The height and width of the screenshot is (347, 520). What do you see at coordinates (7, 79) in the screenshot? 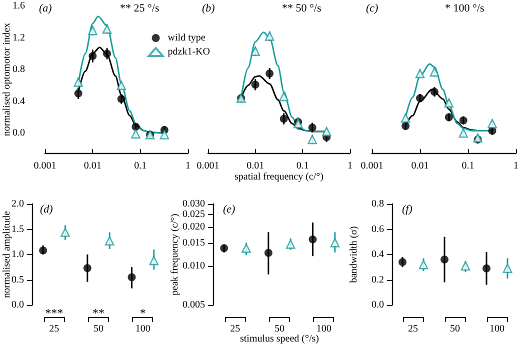
I see `y-axis-title: normalised optomotor index` at bounding box center [7, 79].